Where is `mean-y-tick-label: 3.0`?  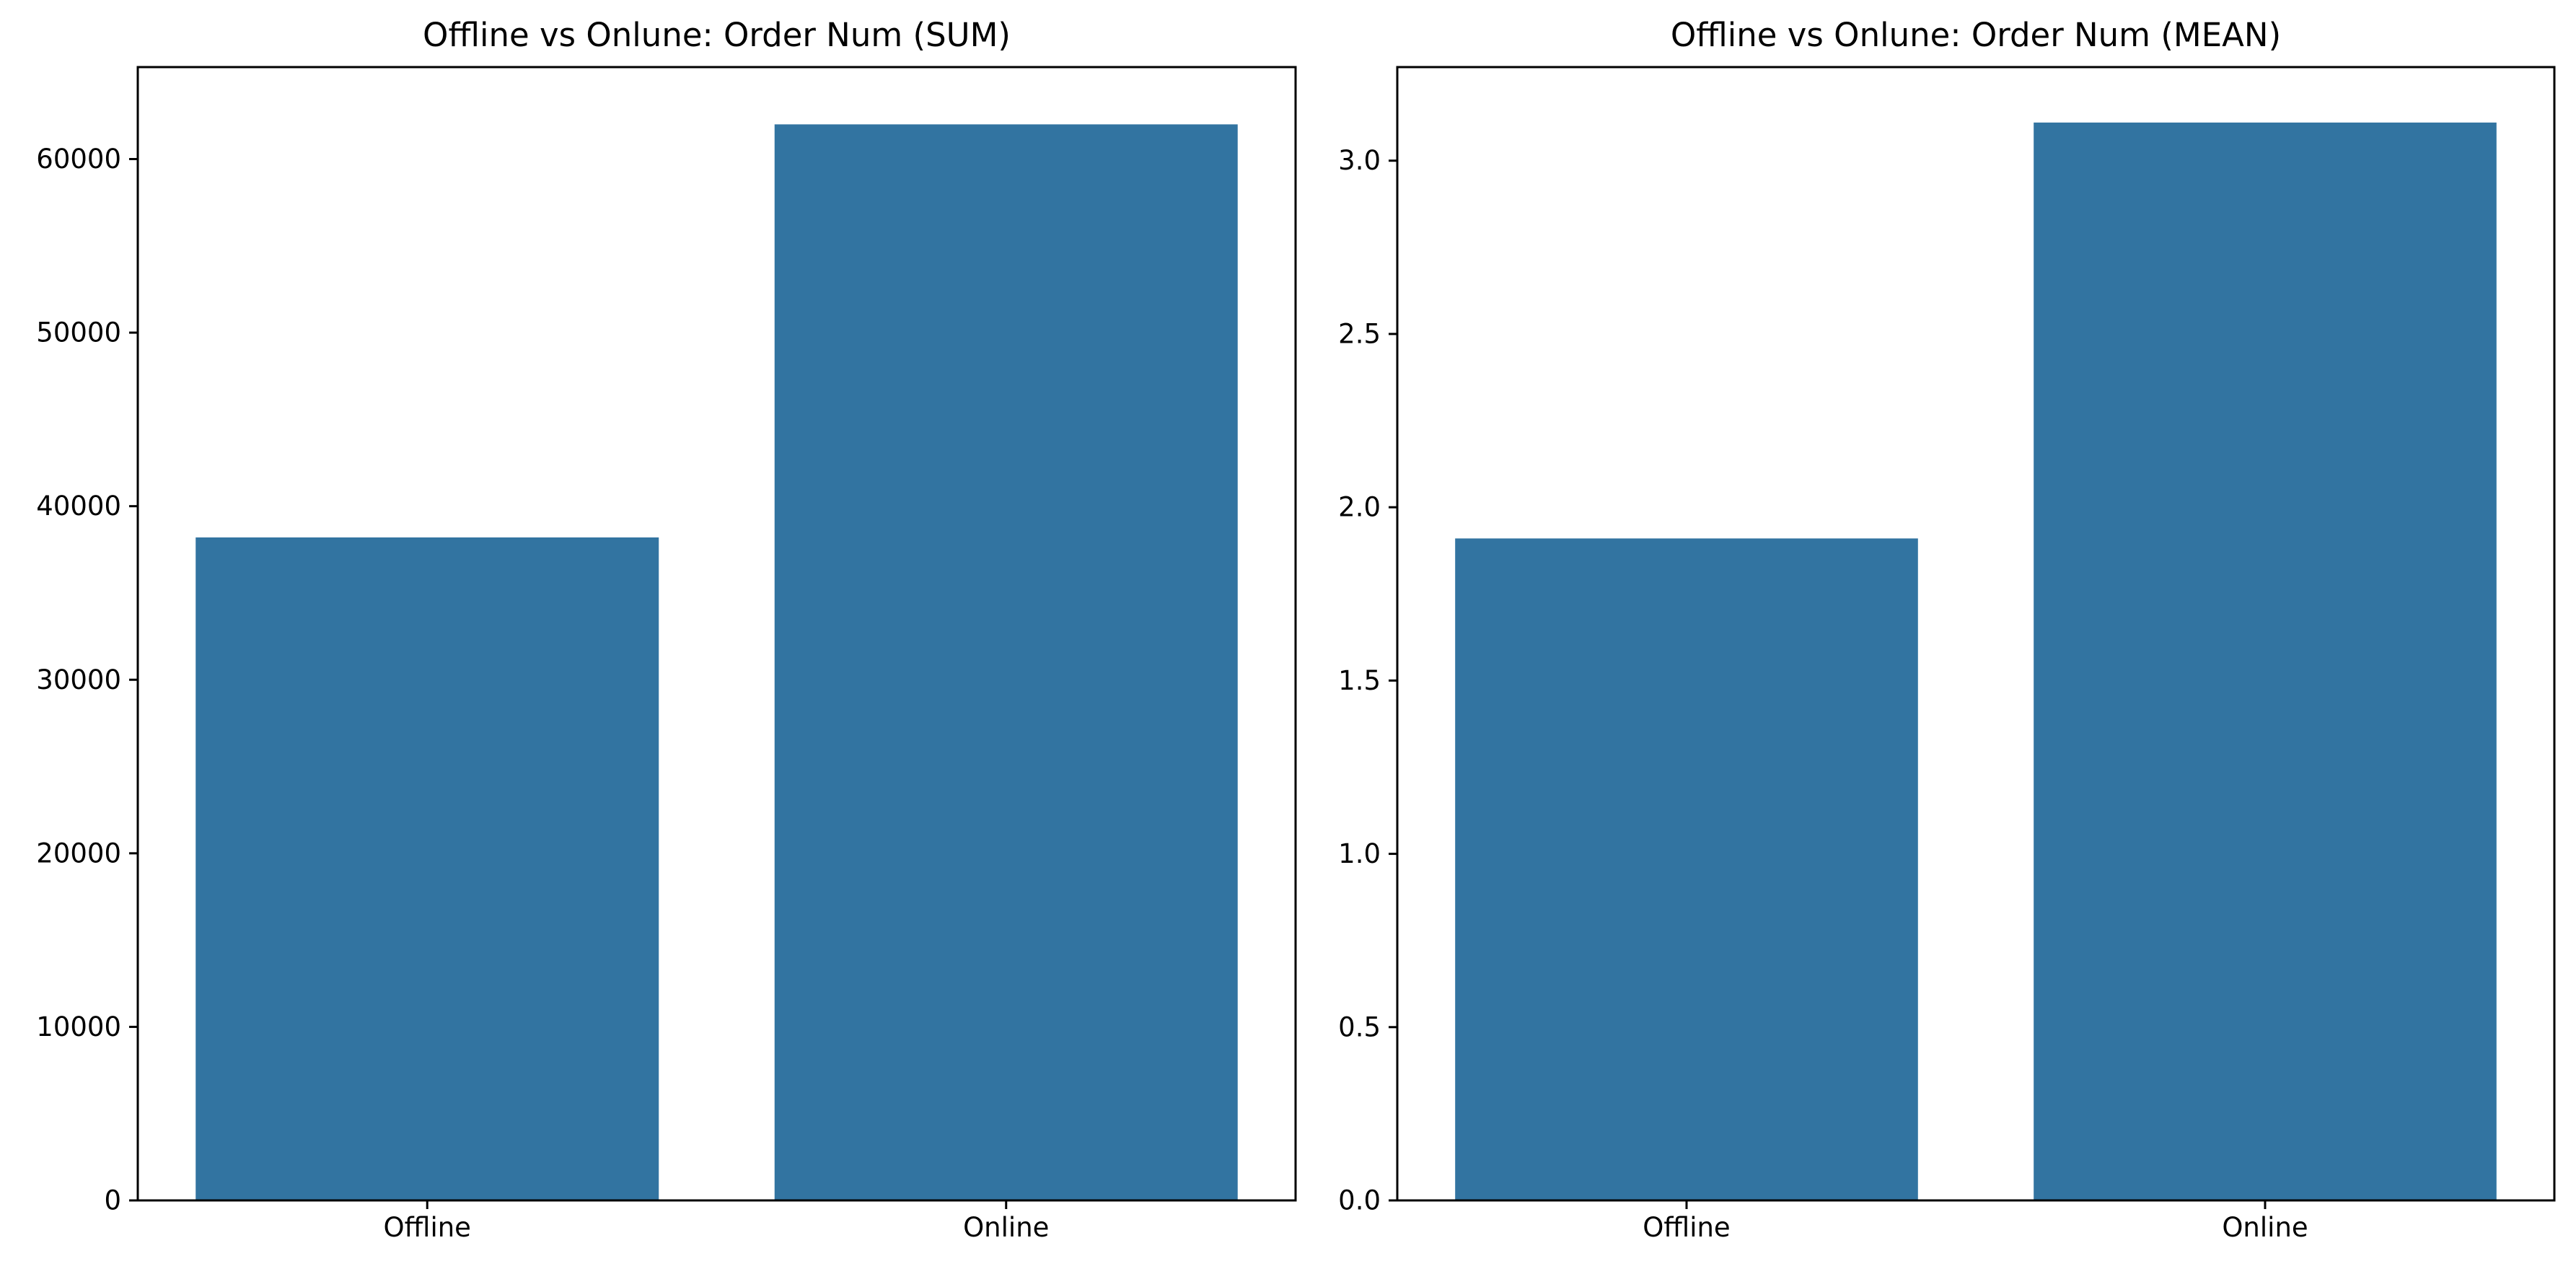
mean-y-tick-label: 3.0 is located at coordinates (1359, 161).